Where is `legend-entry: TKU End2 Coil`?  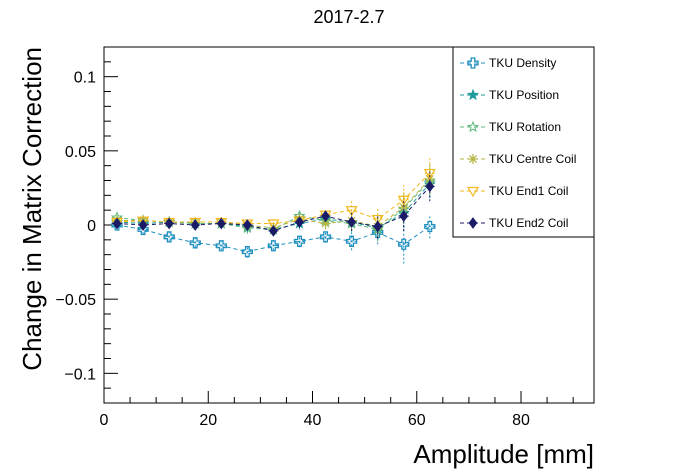
legend-entry: TKU End2 Coil is located at coordinates (514, 223).